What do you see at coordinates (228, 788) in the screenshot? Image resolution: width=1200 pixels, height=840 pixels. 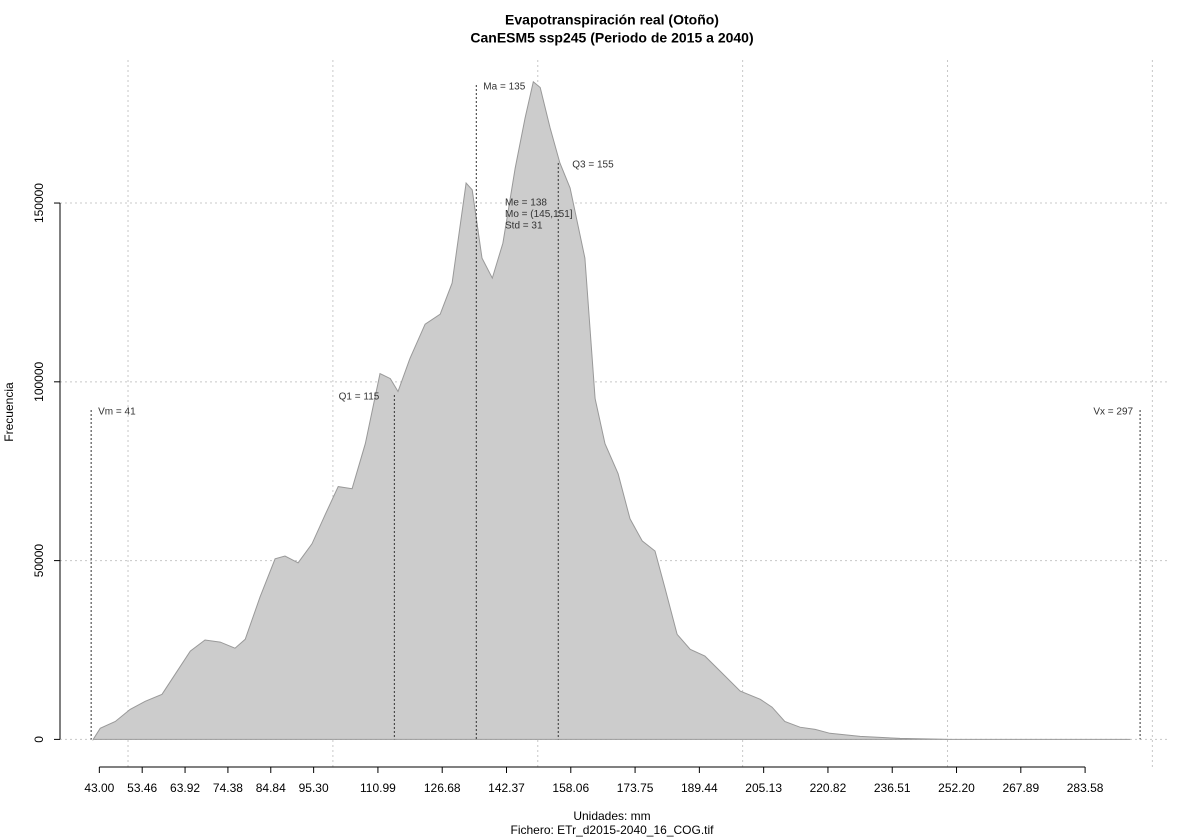 I see `x-tick-label: 74.38` at bounding box center [228, 788].